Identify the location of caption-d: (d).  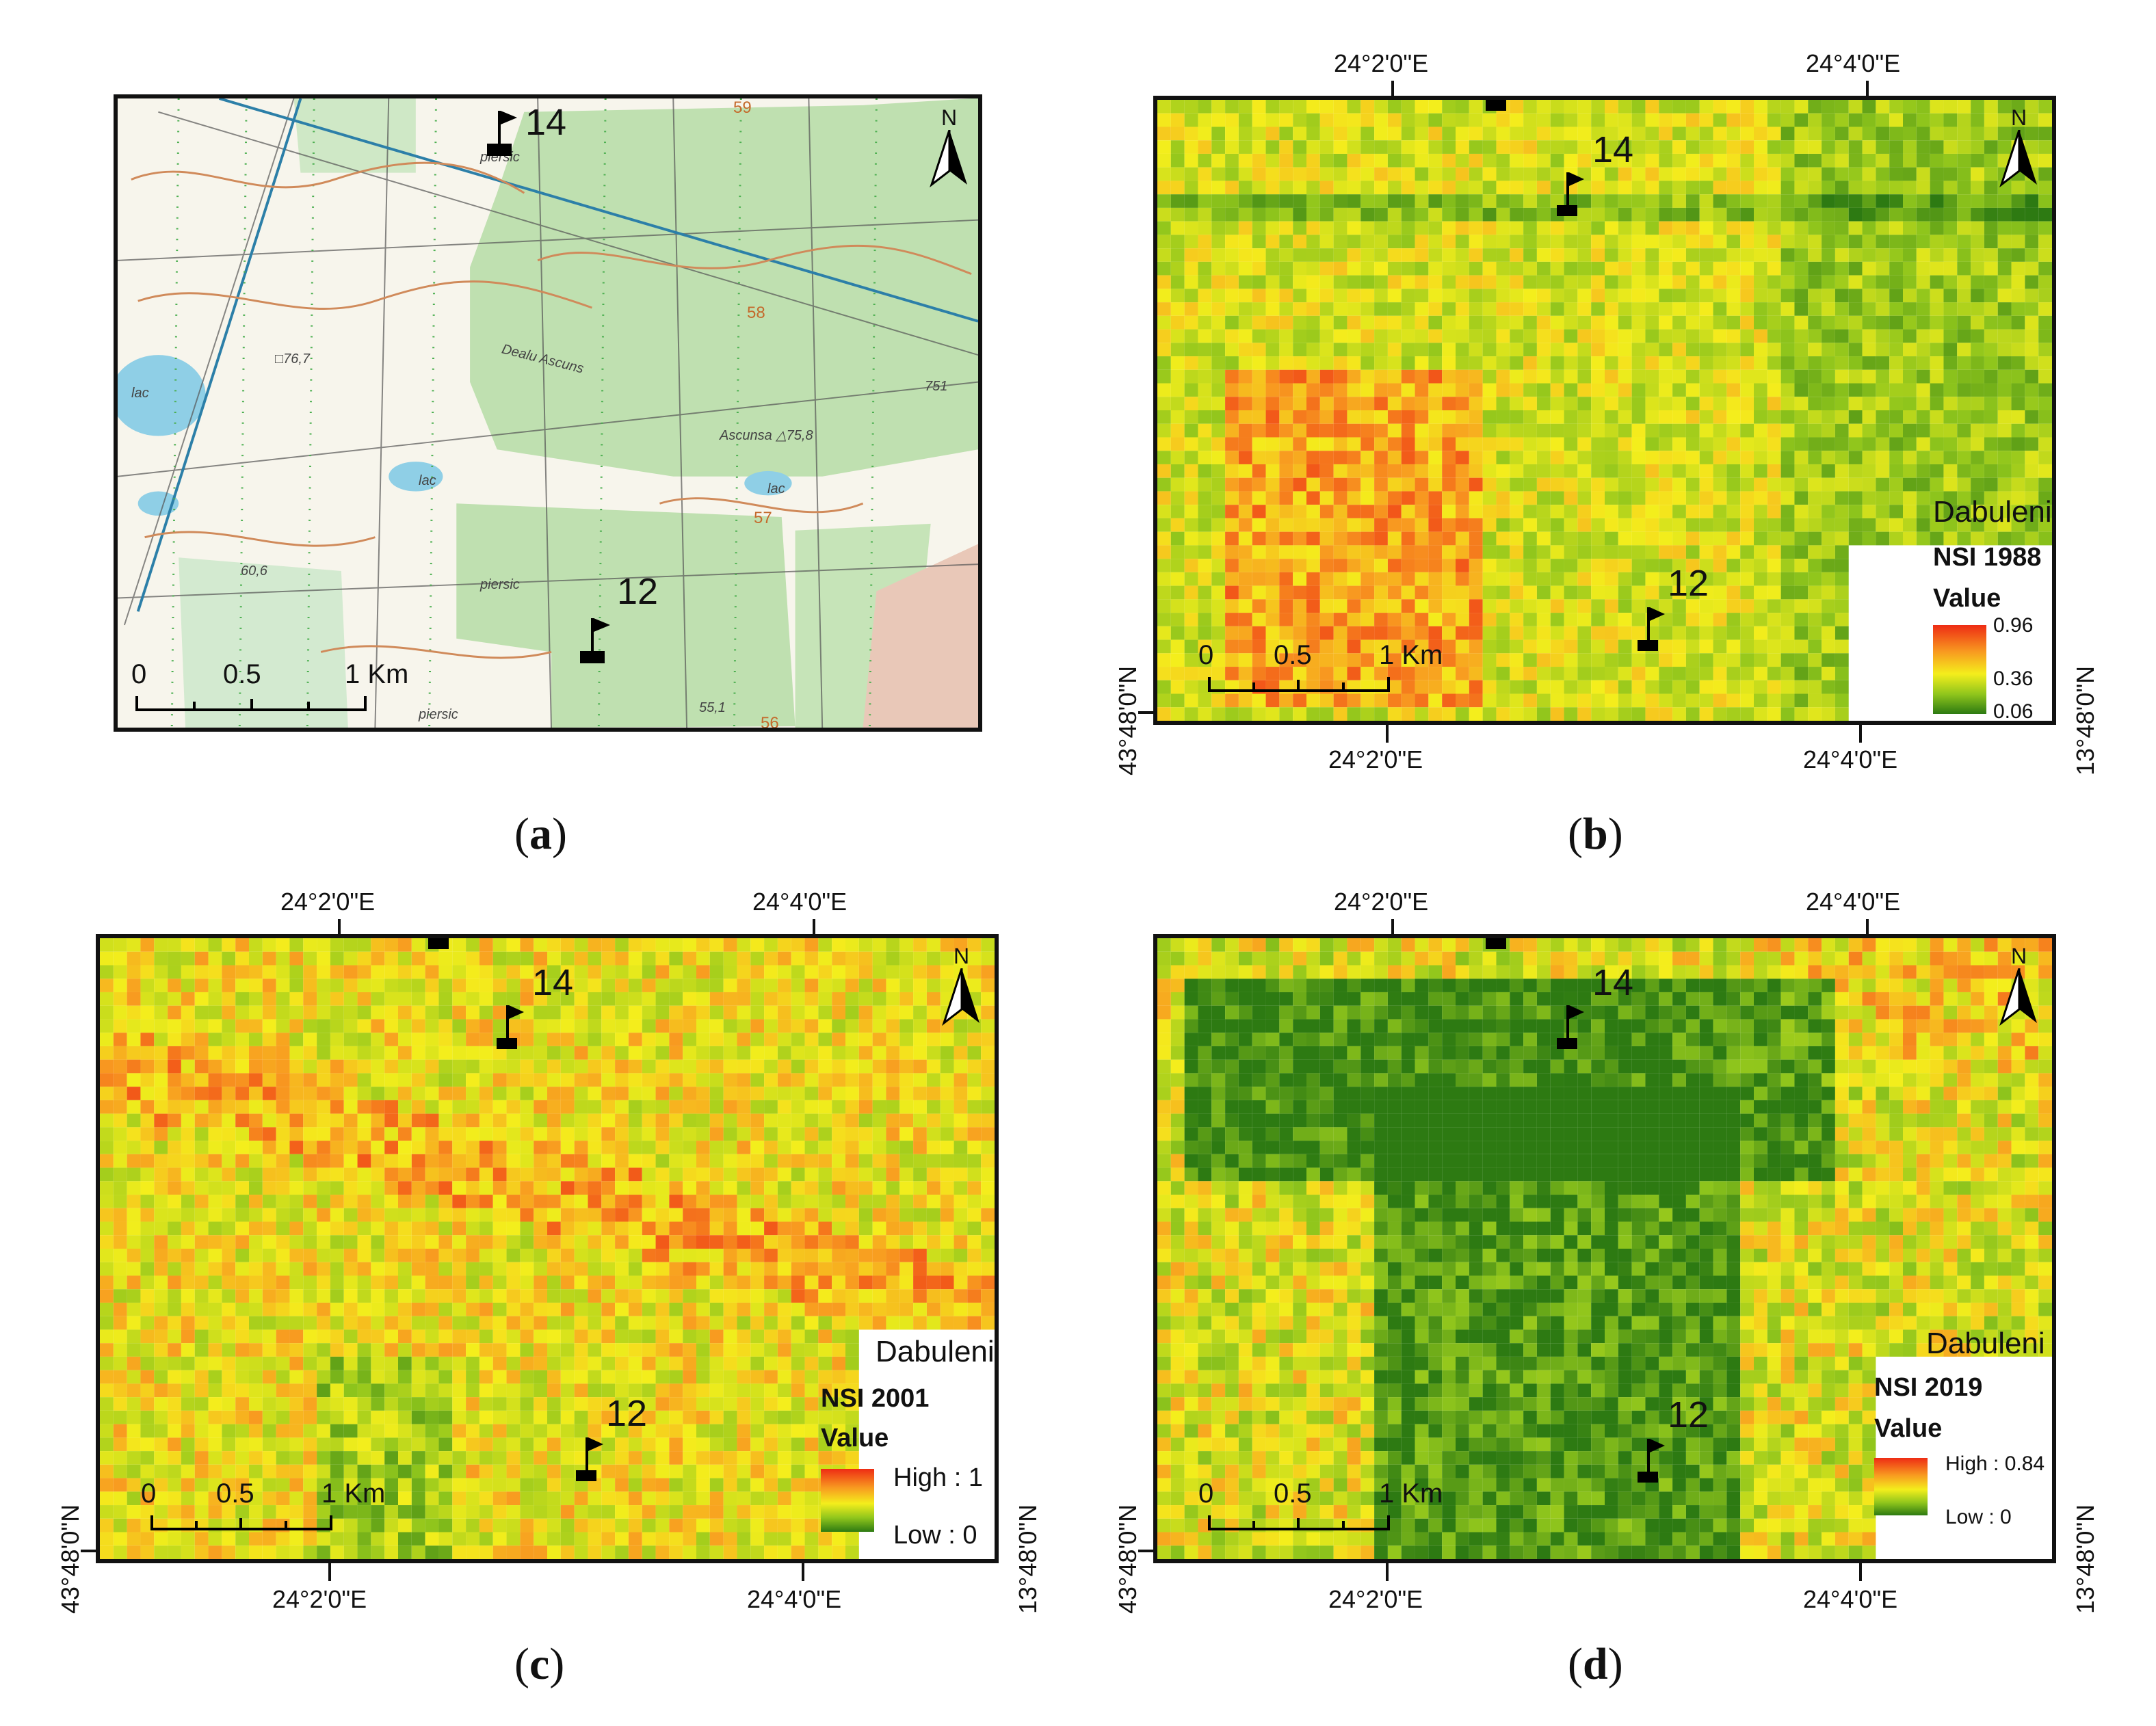
(1595, 1664).